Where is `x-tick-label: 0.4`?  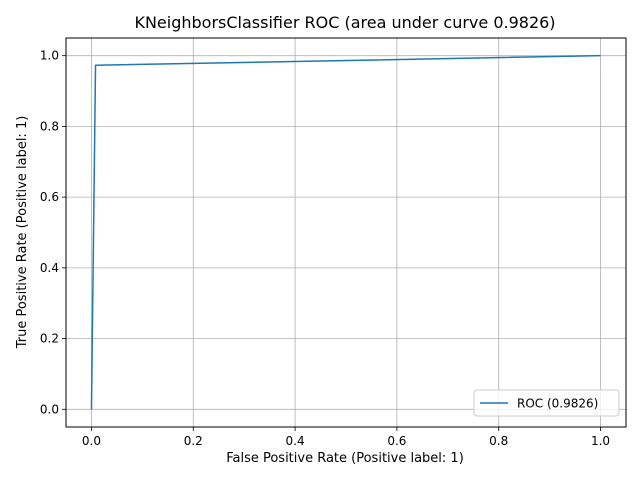 x-tick-label: 0.4 is located at coordinates (295, 441).